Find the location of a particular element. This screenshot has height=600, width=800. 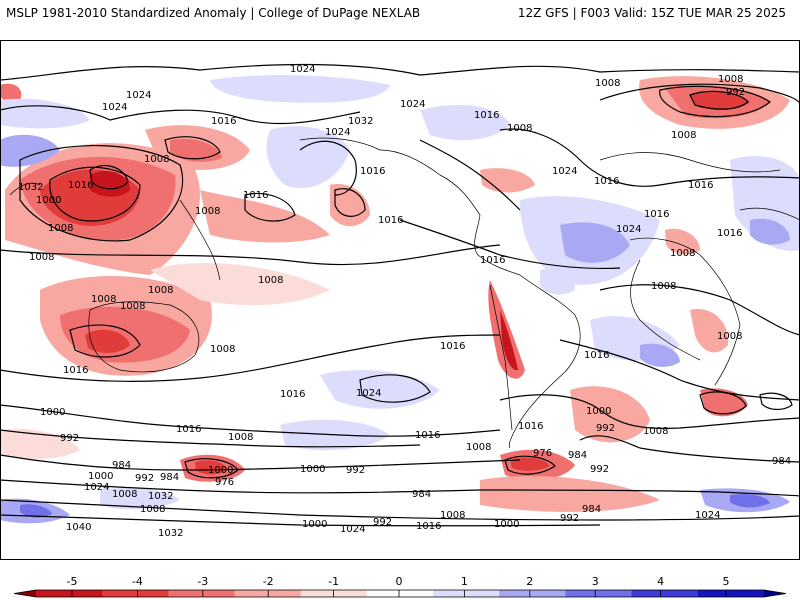

colorbar-tick-label: -1 is located at coordinates (333, 581).